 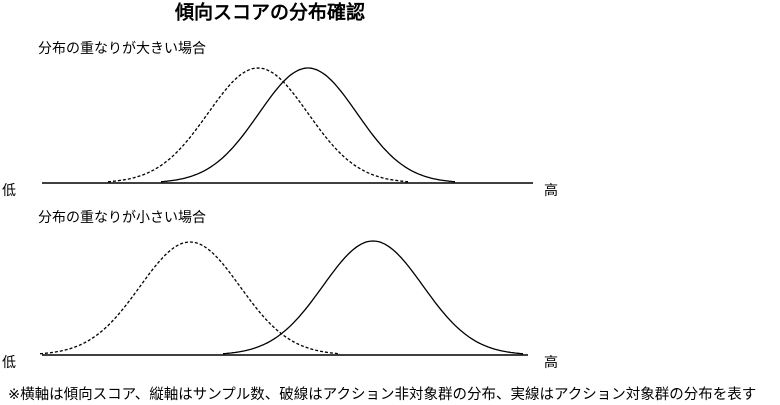 I want to click on title: 傾向スコアの分布確認, so click(x=269, y=12).